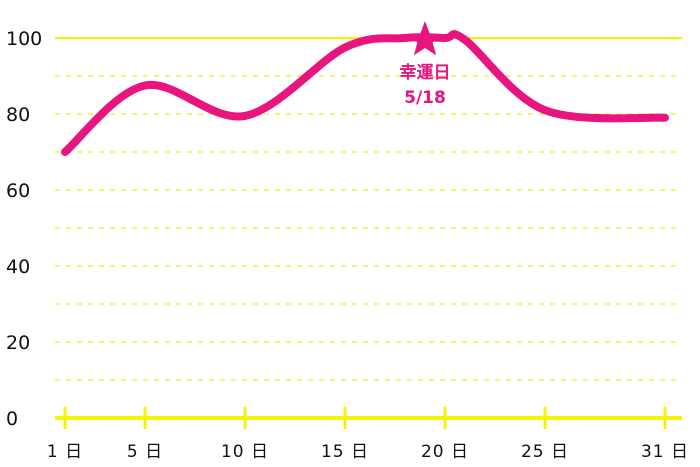  What do you see at coordinates (368, 418) in the screenshot?
I see `x-axis` at bounding box center [368, 418].